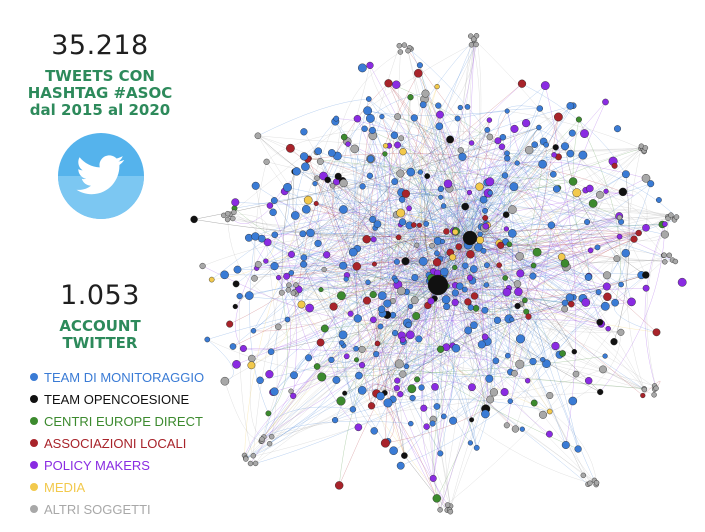  Describe the element at coordinates (130, 399) in the screenshot. I see `legend-item-team-opencoesione: TEAM OPENCOESIONE` at that location.